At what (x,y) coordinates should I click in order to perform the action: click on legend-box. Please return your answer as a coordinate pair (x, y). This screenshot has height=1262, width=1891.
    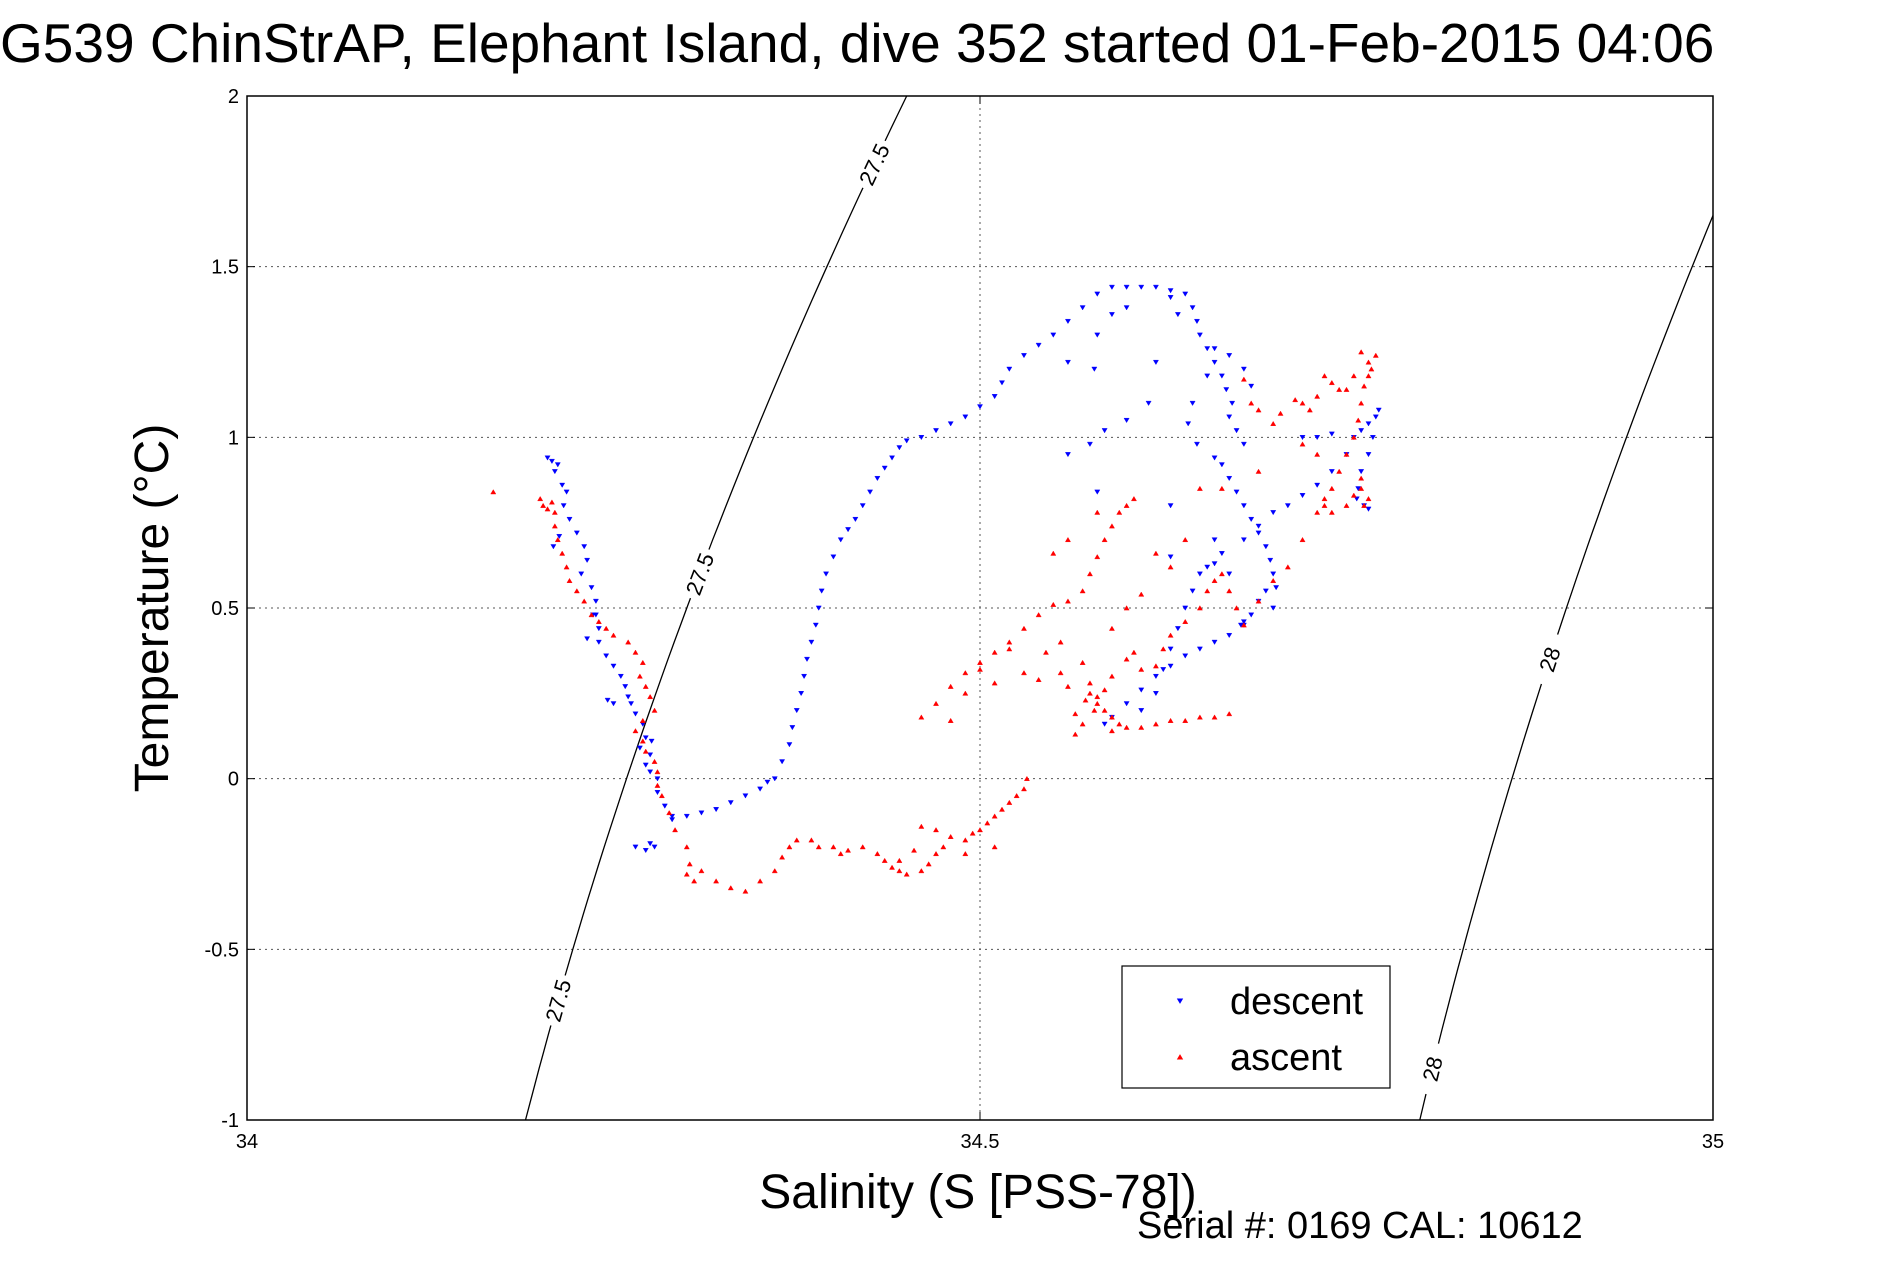
    Looking at the image, I should click on (1256, 1027).